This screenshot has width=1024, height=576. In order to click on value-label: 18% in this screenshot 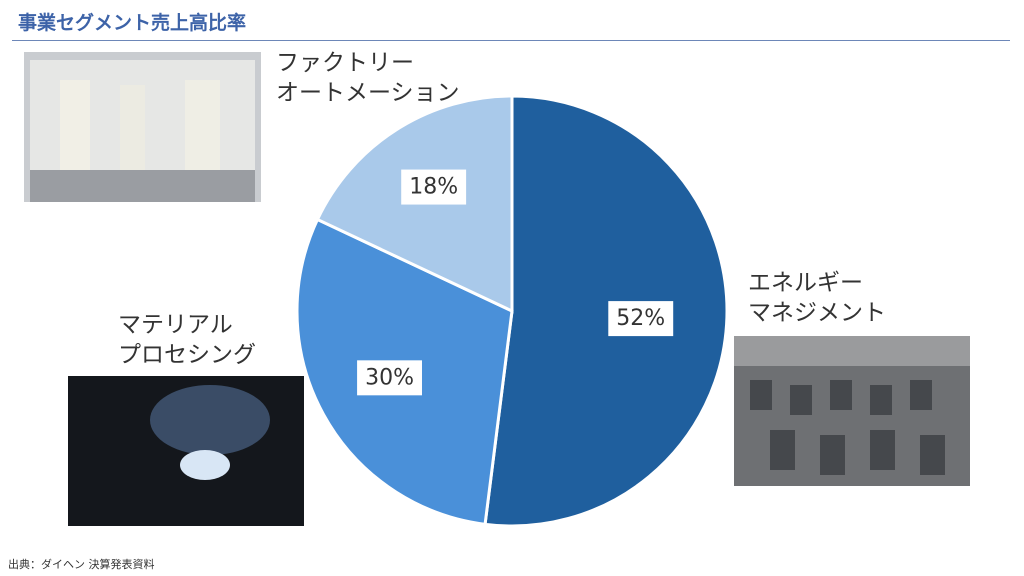, I will do `click(433, 187)`.